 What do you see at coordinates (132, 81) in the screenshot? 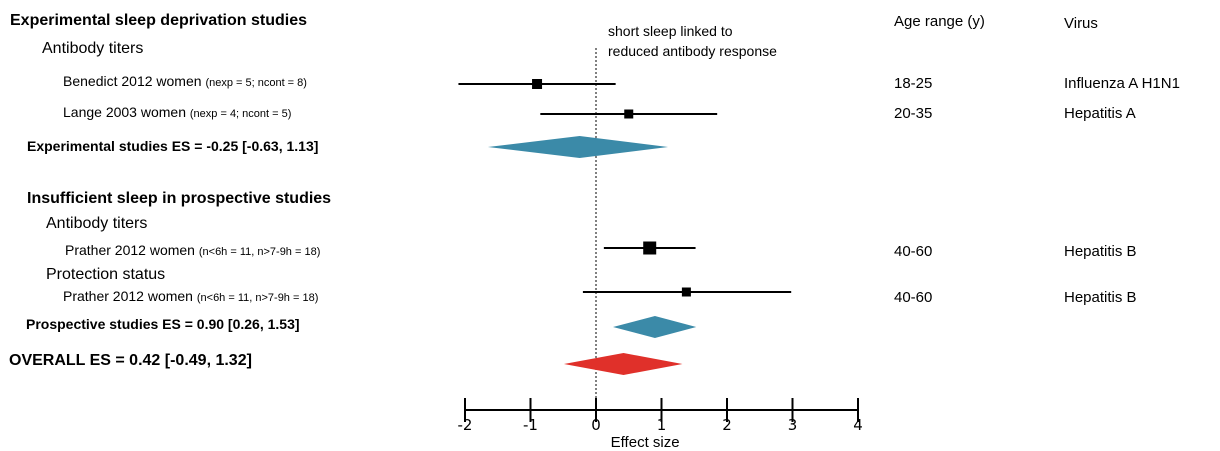
I see `study-name: Benedict 2012 women` at bounding box center [132, 81].